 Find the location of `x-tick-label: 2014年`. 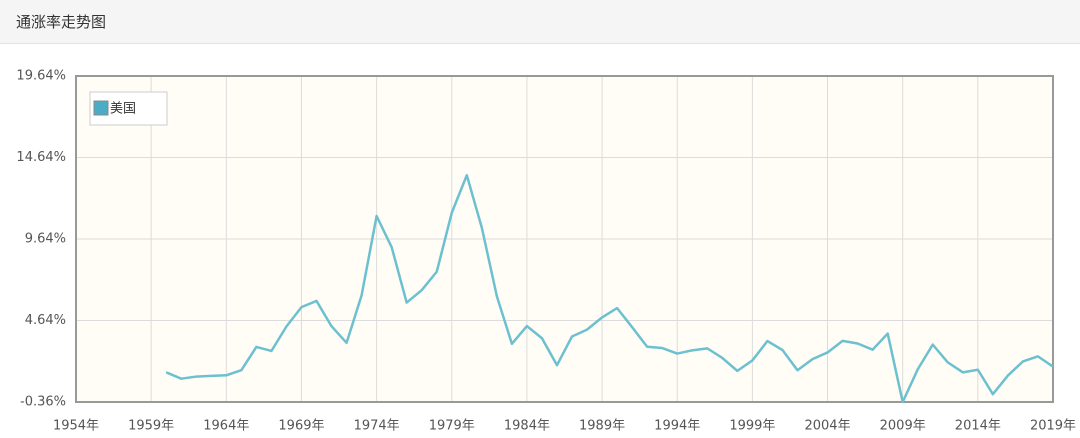

x-tick-label: 2014年 is located at coordinates (978, 426).